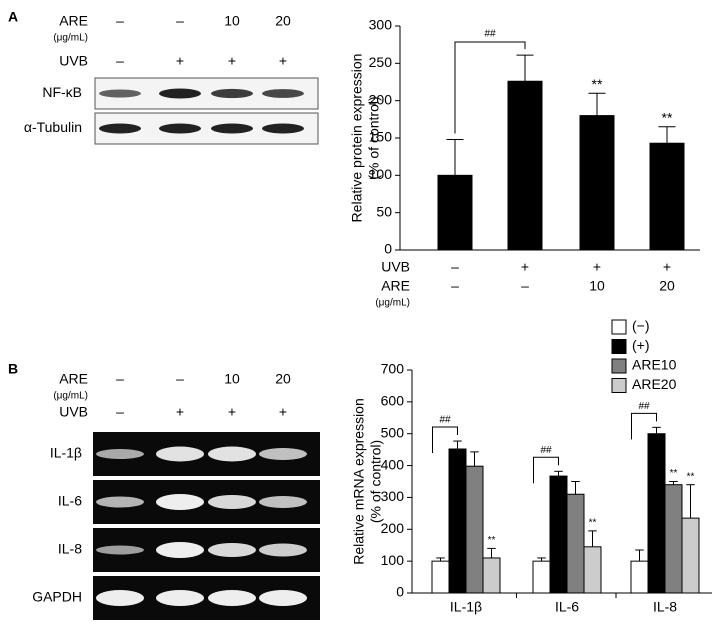  What do you see at coordinates (384, 211) in the screenshot?
I see `y-tick-label: 50` at bounding box center [384, 211].